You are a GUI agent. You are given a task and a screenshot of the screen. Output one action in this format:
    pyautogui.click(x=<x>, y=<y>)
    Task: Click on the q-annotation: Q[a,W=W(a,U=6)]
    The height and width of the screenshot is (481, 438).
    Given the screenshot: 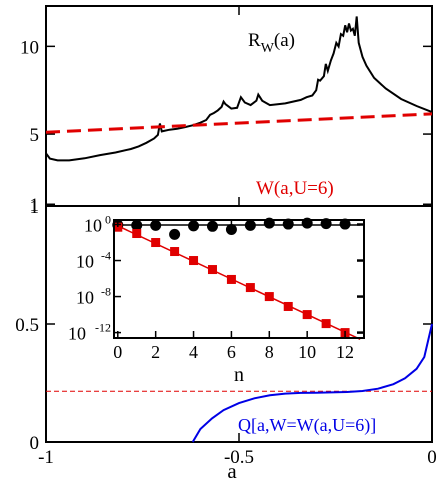 What is the action you would take?
    pyautogui.click(x=307, y=425)
    